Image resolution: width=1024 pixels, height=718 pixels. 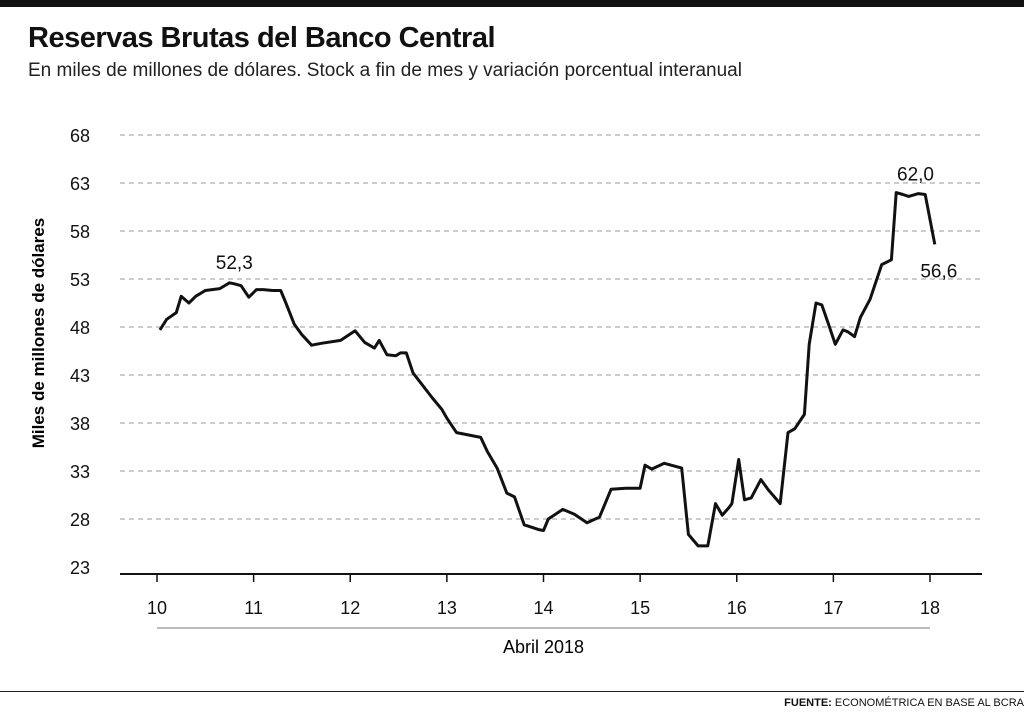 What do you see at coordinates (808, 703) in the screenshot?
I see `source-label: FUENTE:` at bounding box center [808, 703].